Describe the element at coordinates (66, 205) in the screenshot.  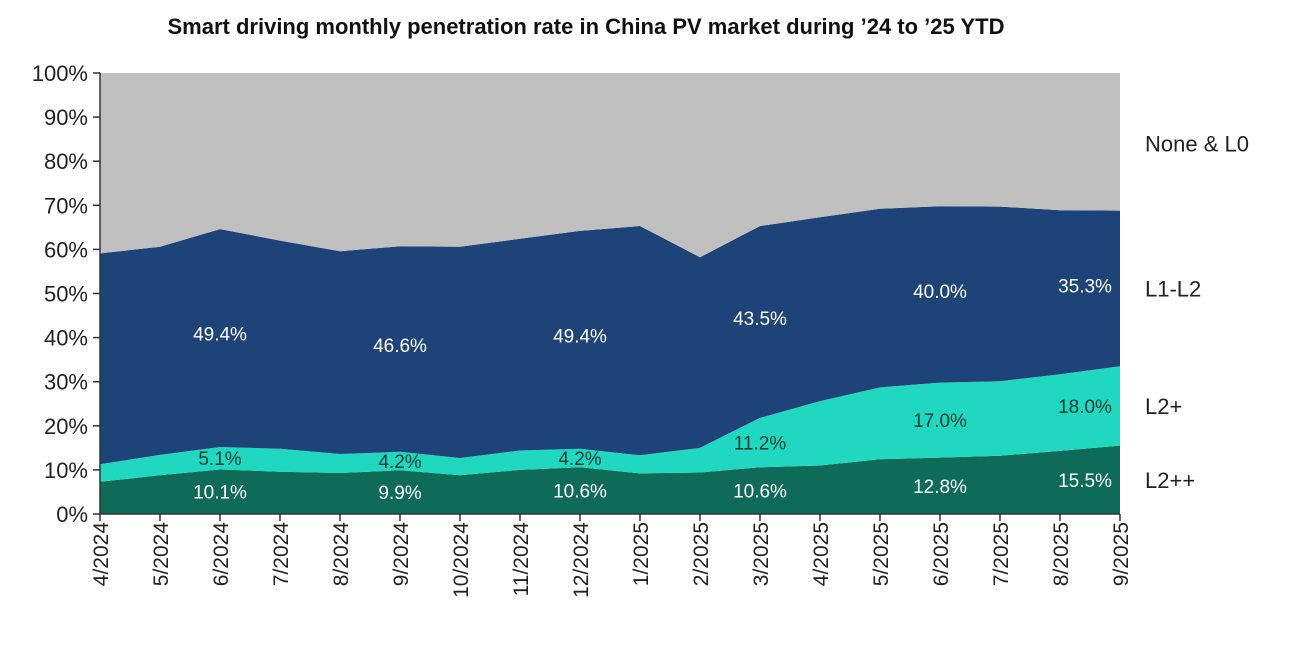
I see `y-tick-label: 70%` at that location.